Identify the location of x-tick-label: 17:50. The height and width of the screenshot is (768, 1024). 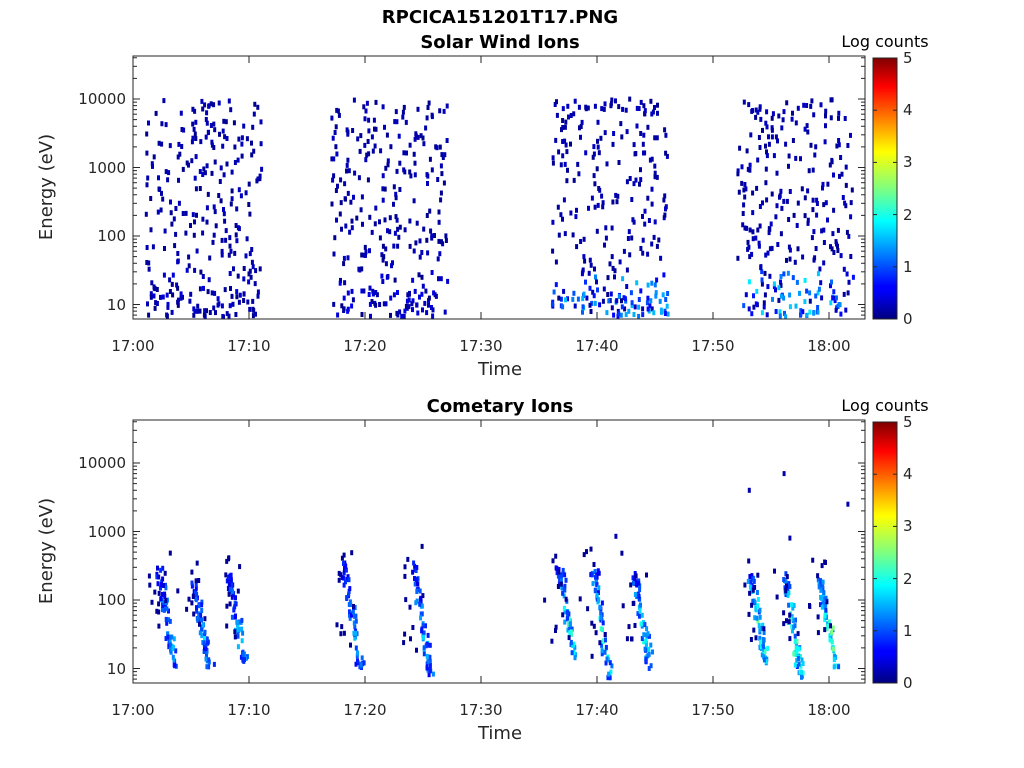
(712, 710).